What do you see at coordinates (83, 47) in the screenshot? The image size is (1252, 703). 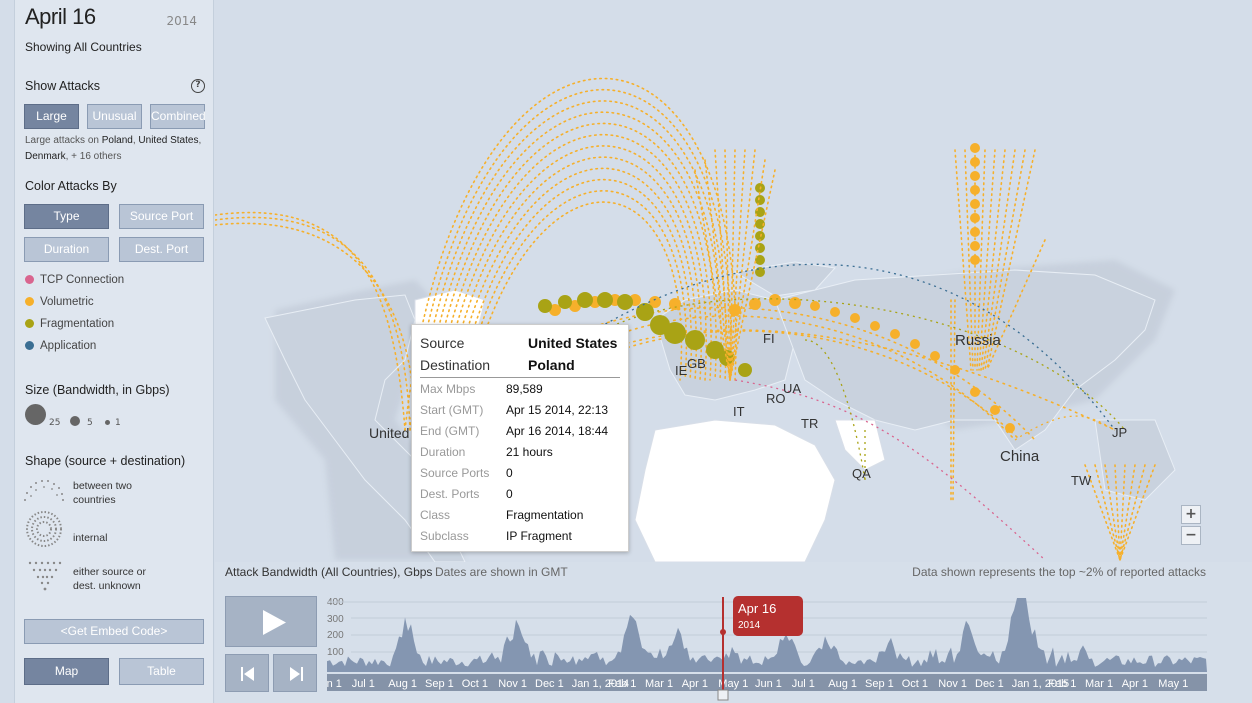 I see `country-filter-label: Showing All Countries` at bounding box center [83, 47].